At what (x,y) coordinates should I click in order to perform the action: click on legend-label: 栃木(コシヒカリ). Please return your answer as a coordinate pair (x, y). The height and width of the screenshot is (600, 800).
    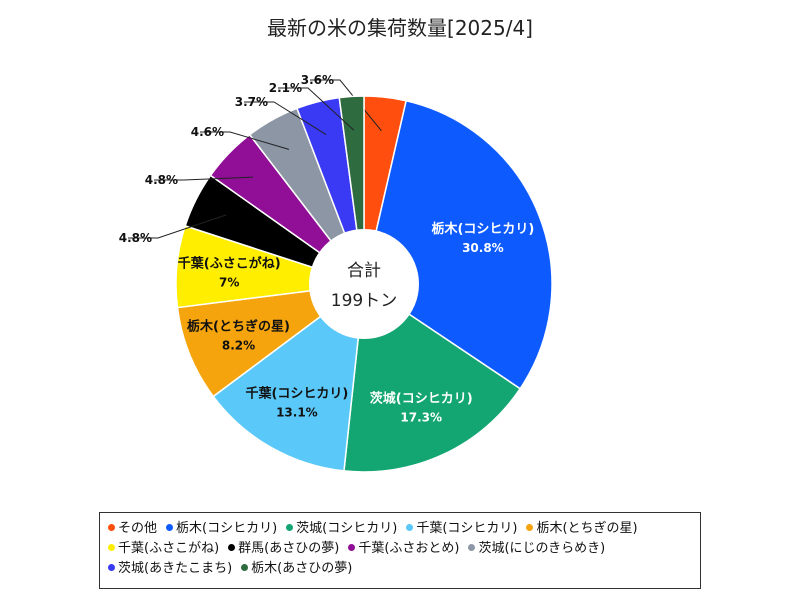
    Looking at the image, I should click on (227, 528).